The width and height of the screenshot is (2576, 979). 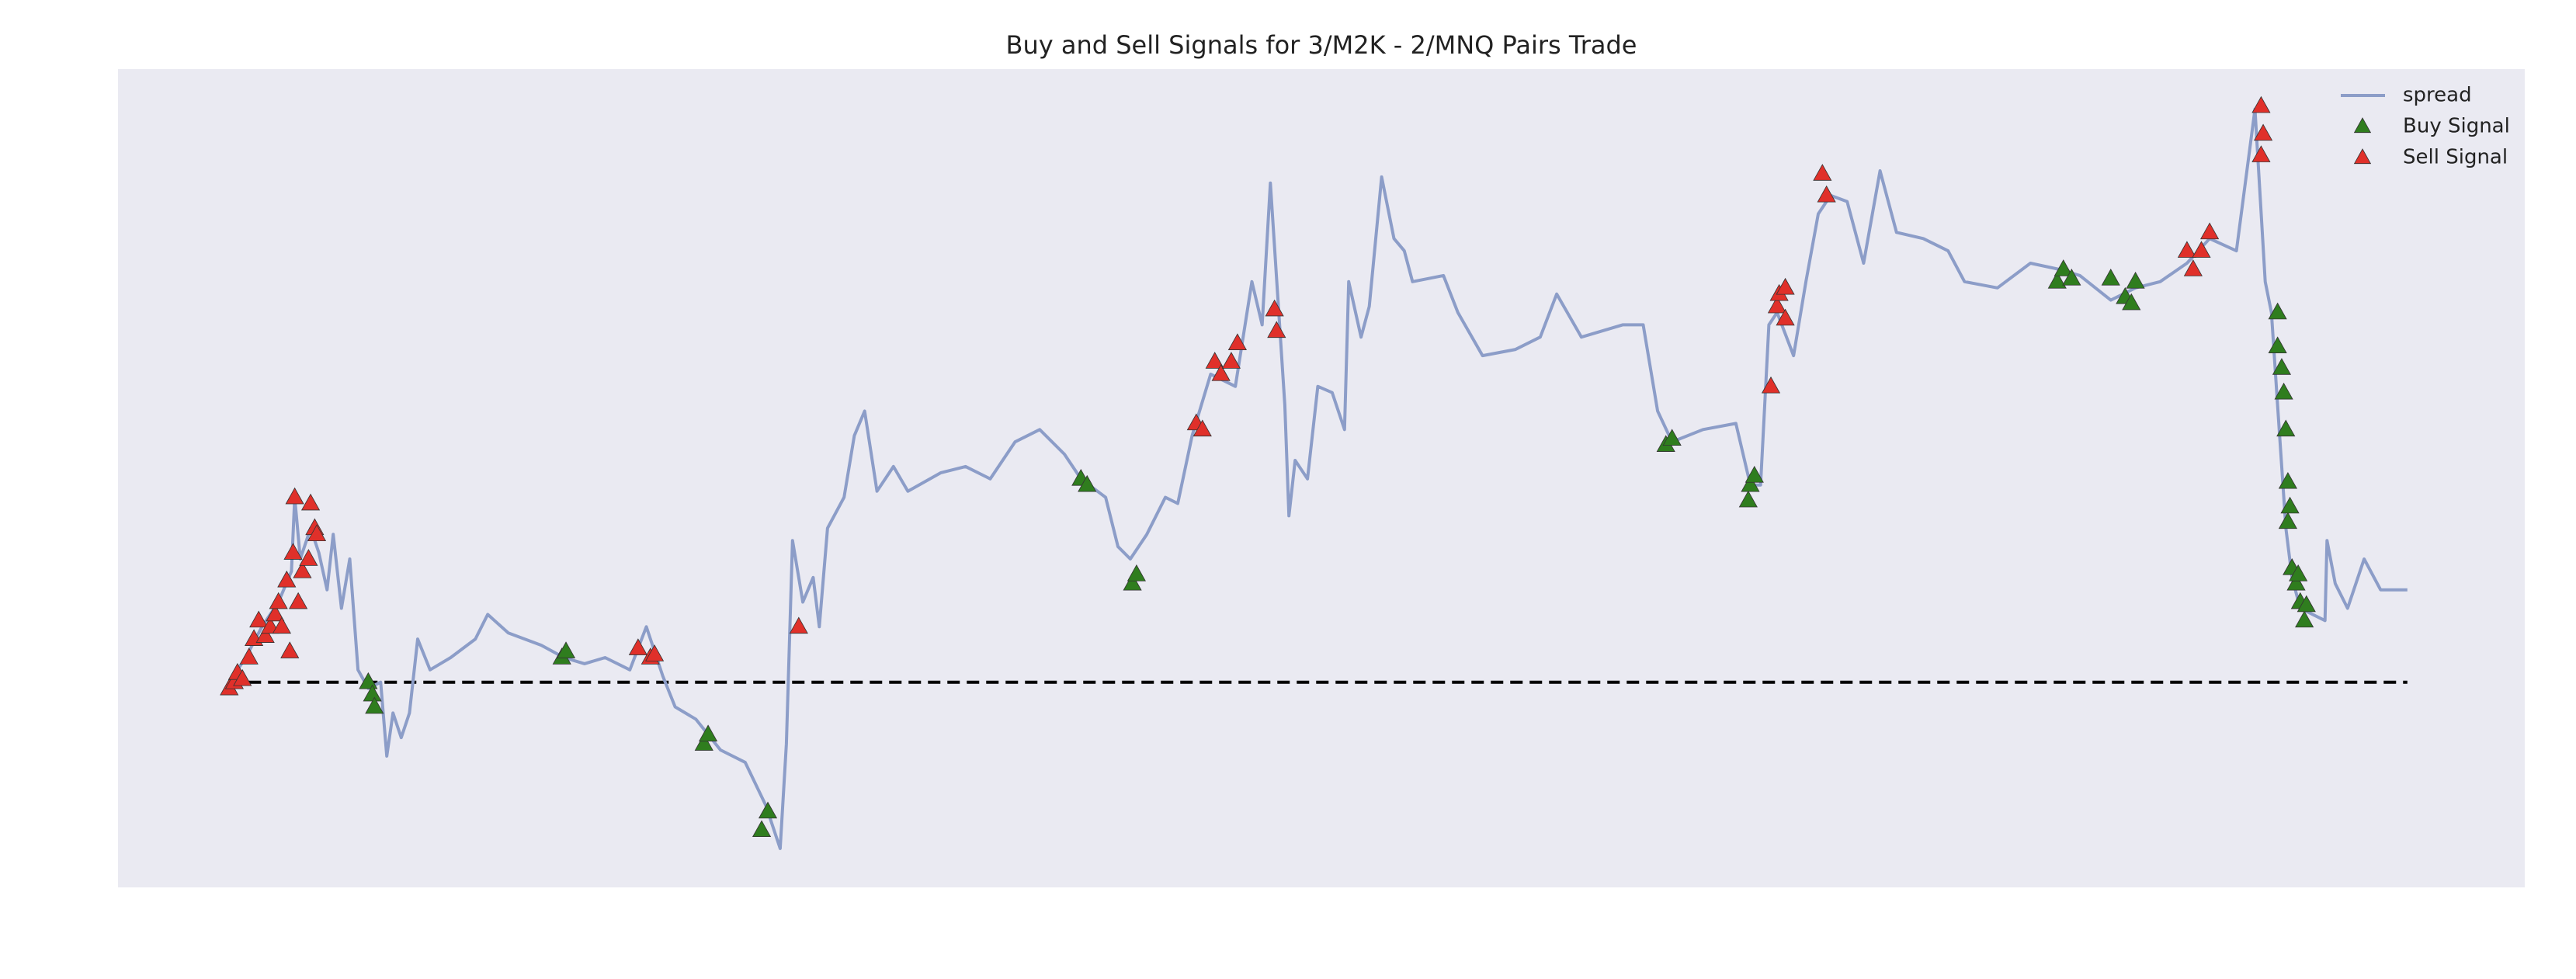 I want to click on labels: spread Buy Signal Sell Signal, so click(x=2425, y=126).